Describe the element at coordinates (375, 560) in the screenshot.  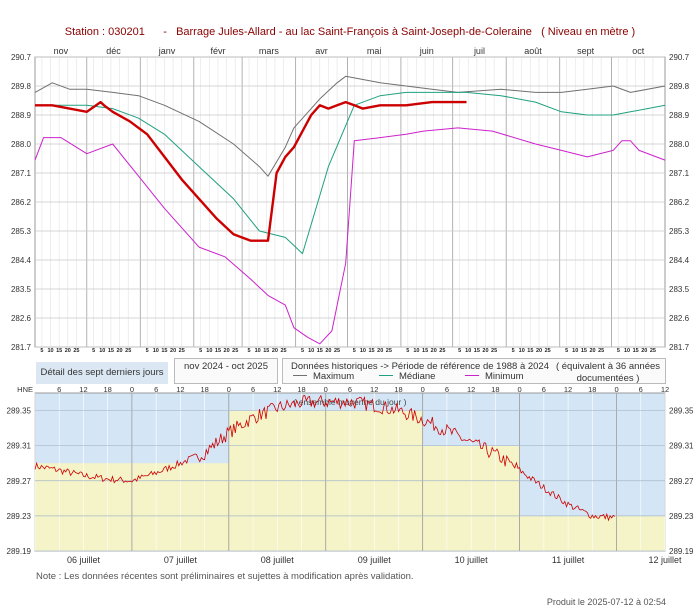
I see `day-label: 09 juillet` at that location.